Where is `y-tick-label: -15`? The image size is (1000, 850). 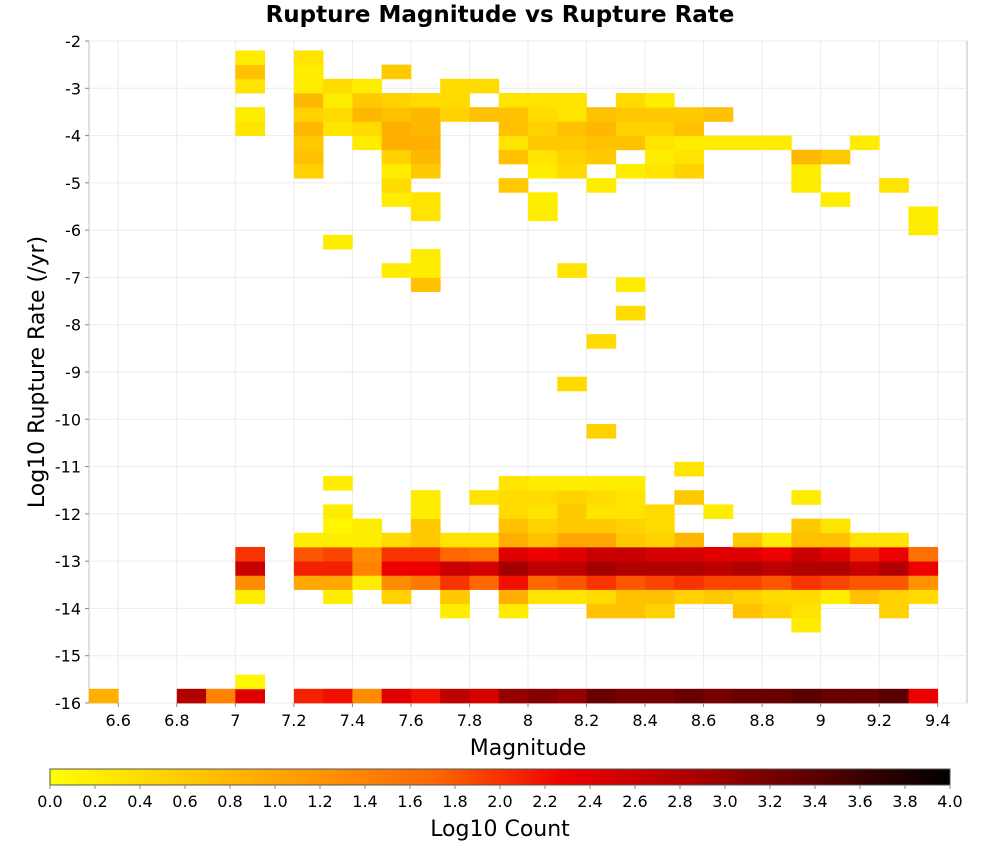
y-tick-label: -15 is located at coordinates (68, 656).